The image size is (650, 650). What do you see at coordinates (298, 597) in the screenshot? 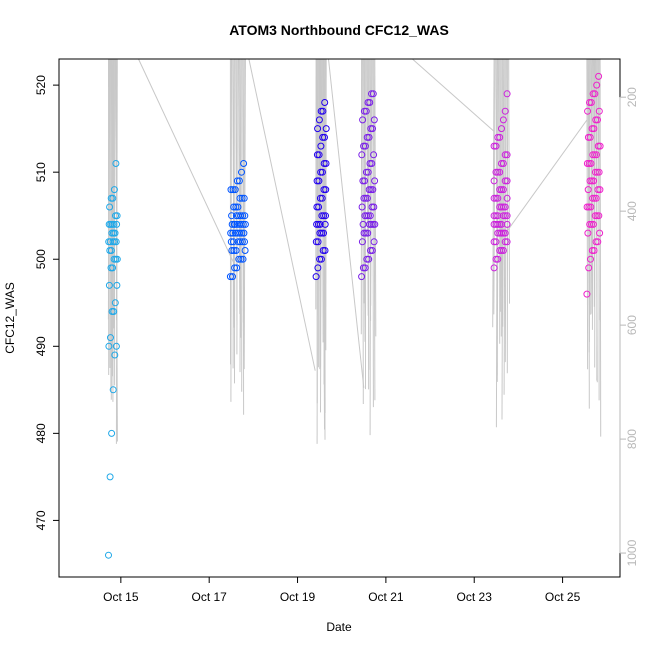
I see `x-tick-label: Oct 19` at bounding box center [298, 597].